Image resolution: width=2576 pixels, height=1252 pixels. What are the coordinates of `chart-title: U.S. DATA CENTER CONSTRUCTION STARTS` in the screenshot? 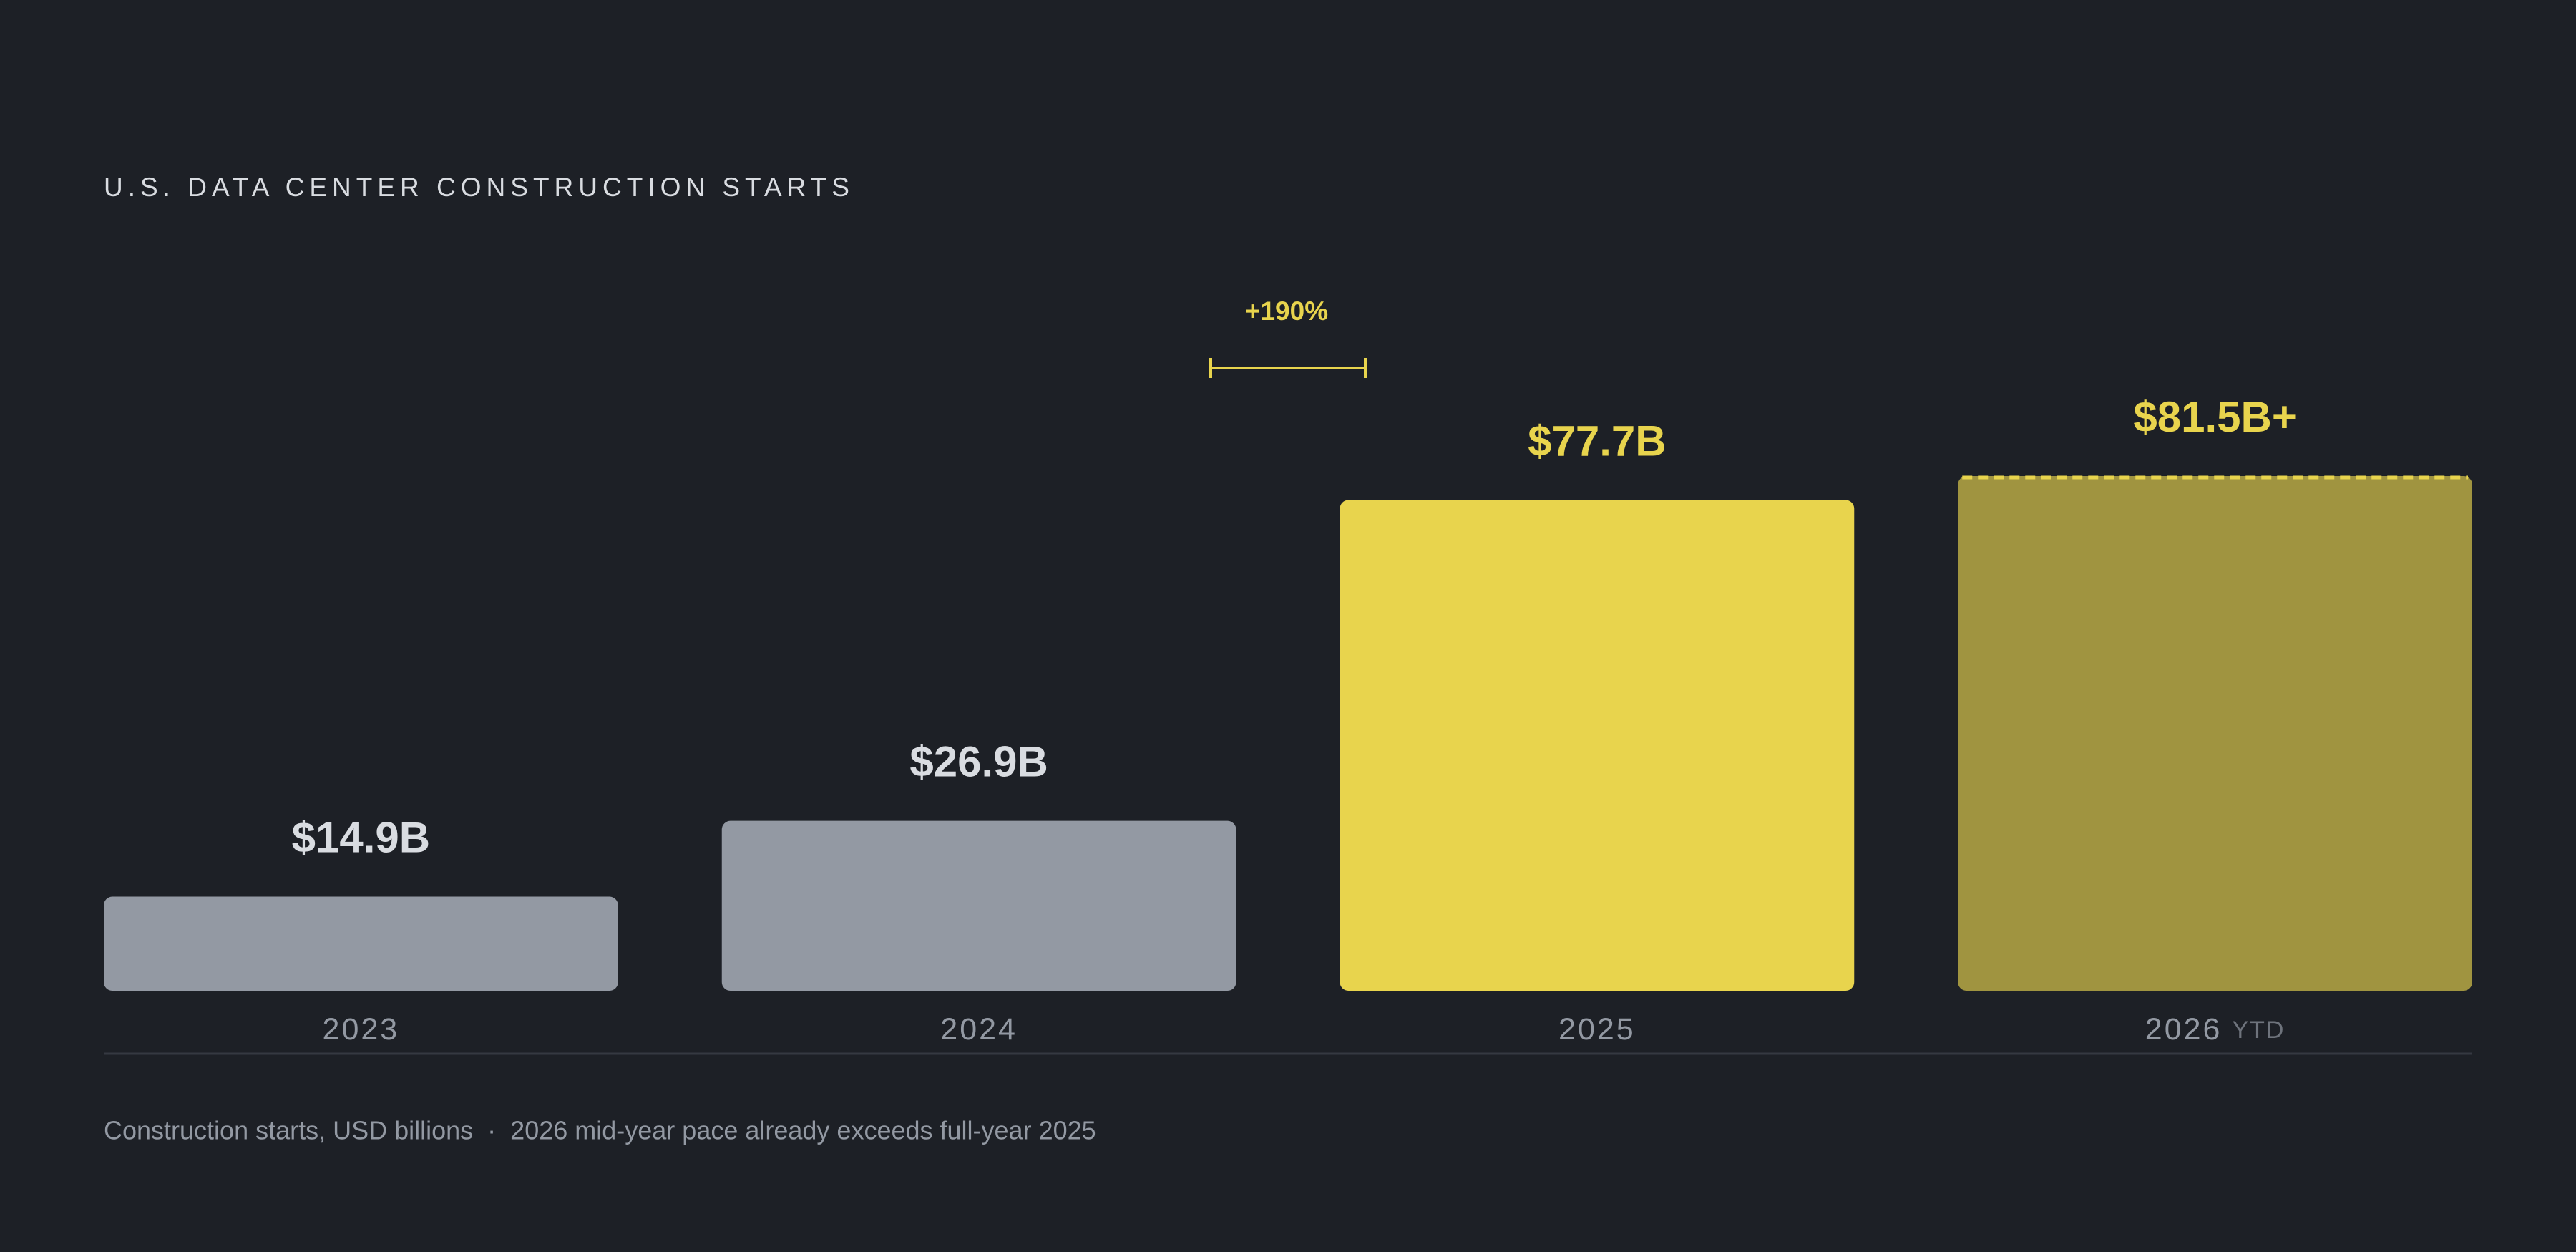 It's located at (479, 187).